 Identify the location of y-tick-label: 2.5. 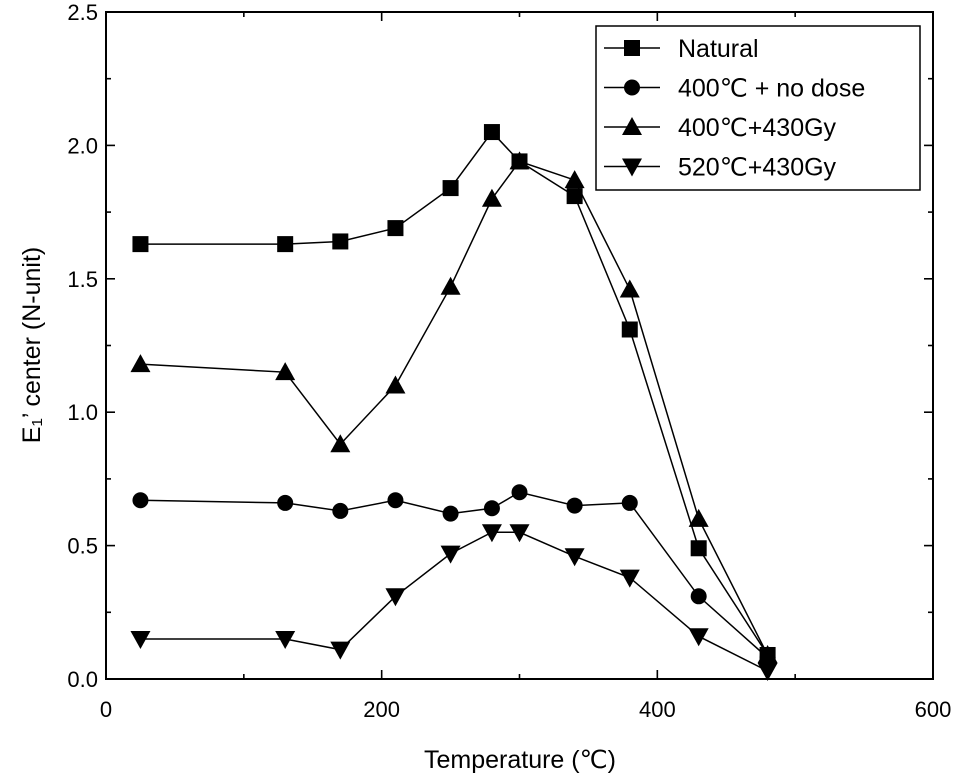
(82, 12).